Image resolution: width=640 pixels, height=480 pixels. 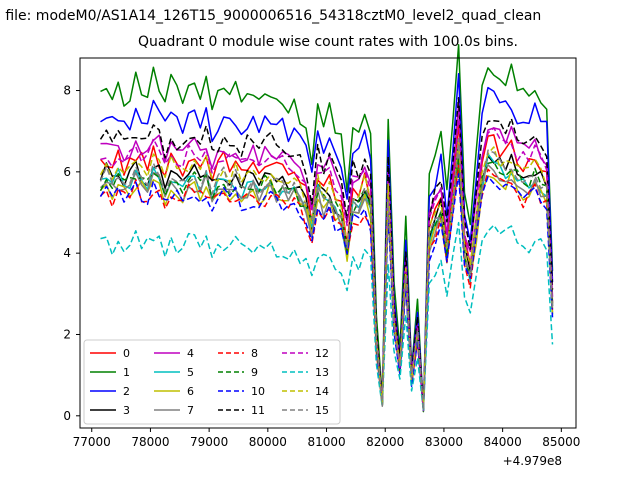 I want to click on x-tick-label: 85000, so click(x=561, y=442).